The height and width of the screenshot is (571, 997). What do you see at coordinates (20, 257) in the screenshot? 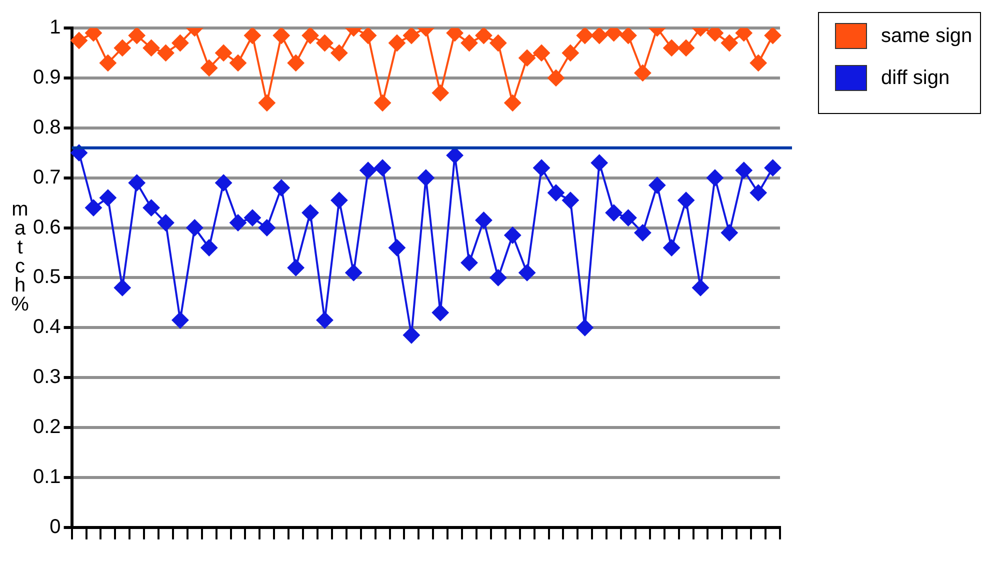
I see `y-axis-title: match %` at bounding box center [20, 257].